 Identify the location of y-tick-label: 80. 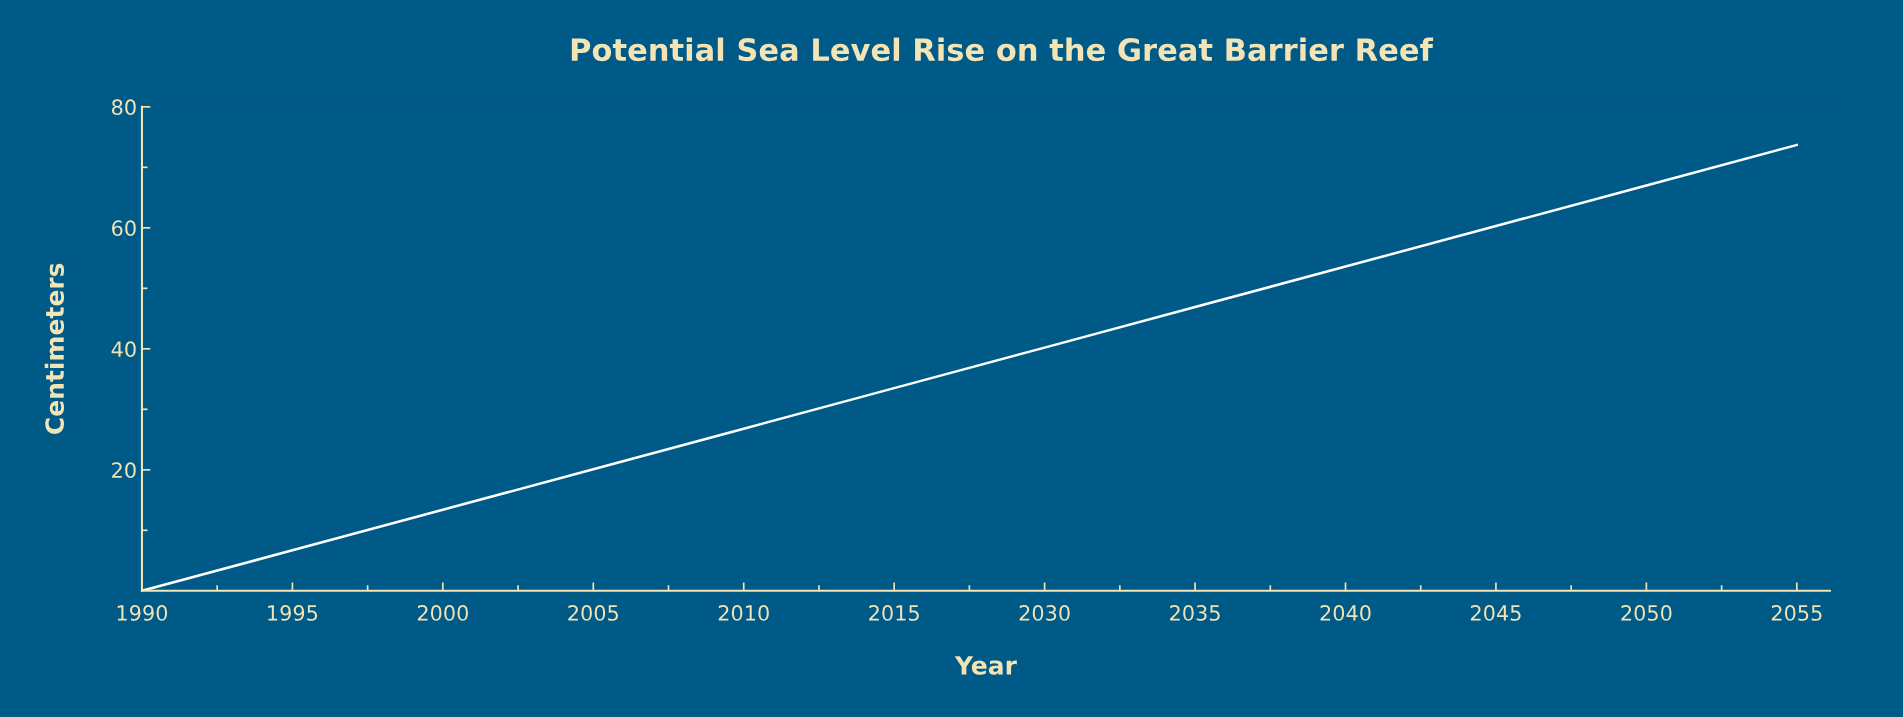
(124, 107).